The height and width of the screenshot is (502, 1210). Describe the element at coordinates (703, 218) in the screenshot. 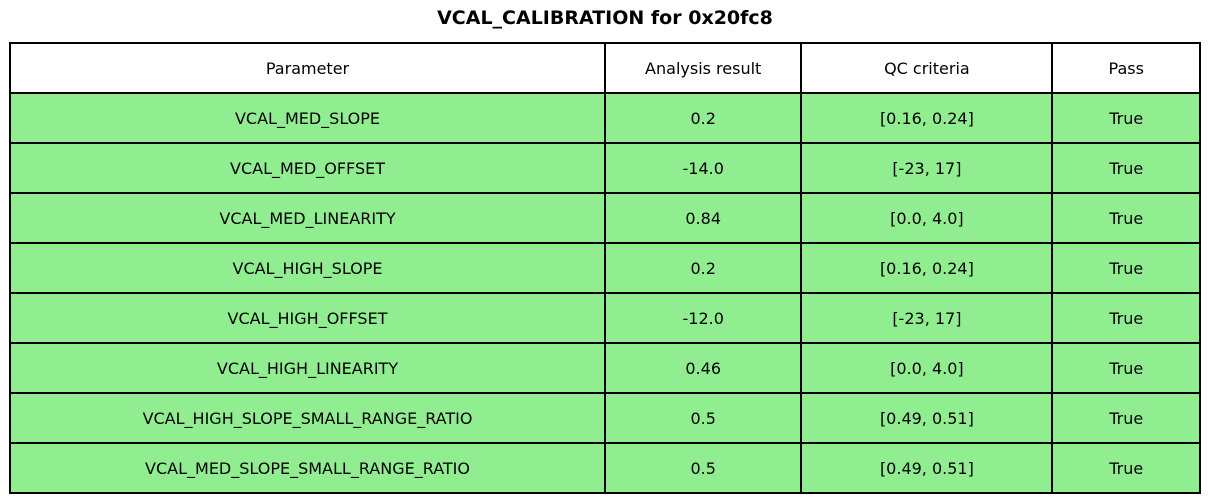

I see `cell-analysis-result: 0.84` at that location.